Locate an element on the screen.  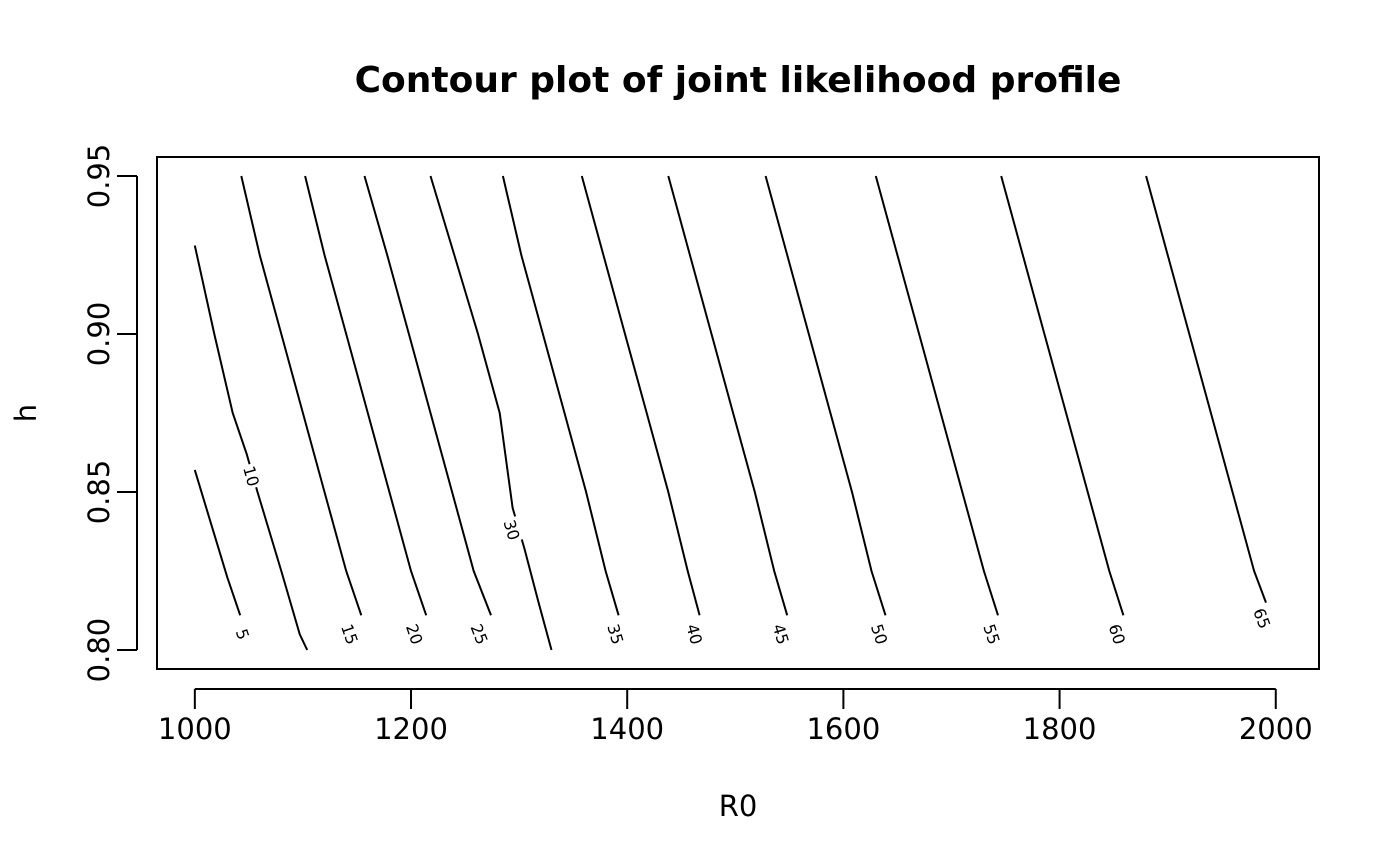
x-tick-label: 1800 is located at coordinates (1060, 729).